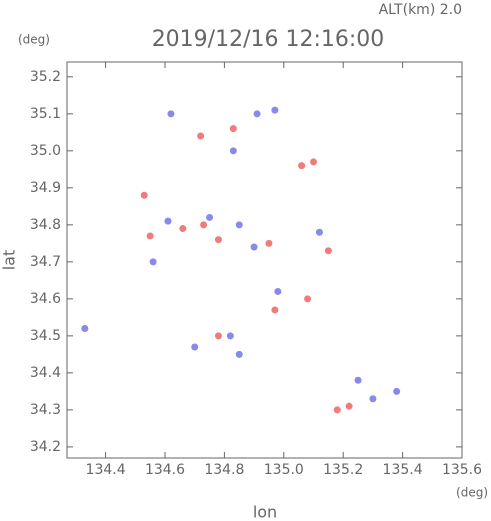 The width and height of the screenshot is (491, 521). Describe the element at coordinates (265, 512) in the screenshot. I see `x-axis-label: lon` at that location.